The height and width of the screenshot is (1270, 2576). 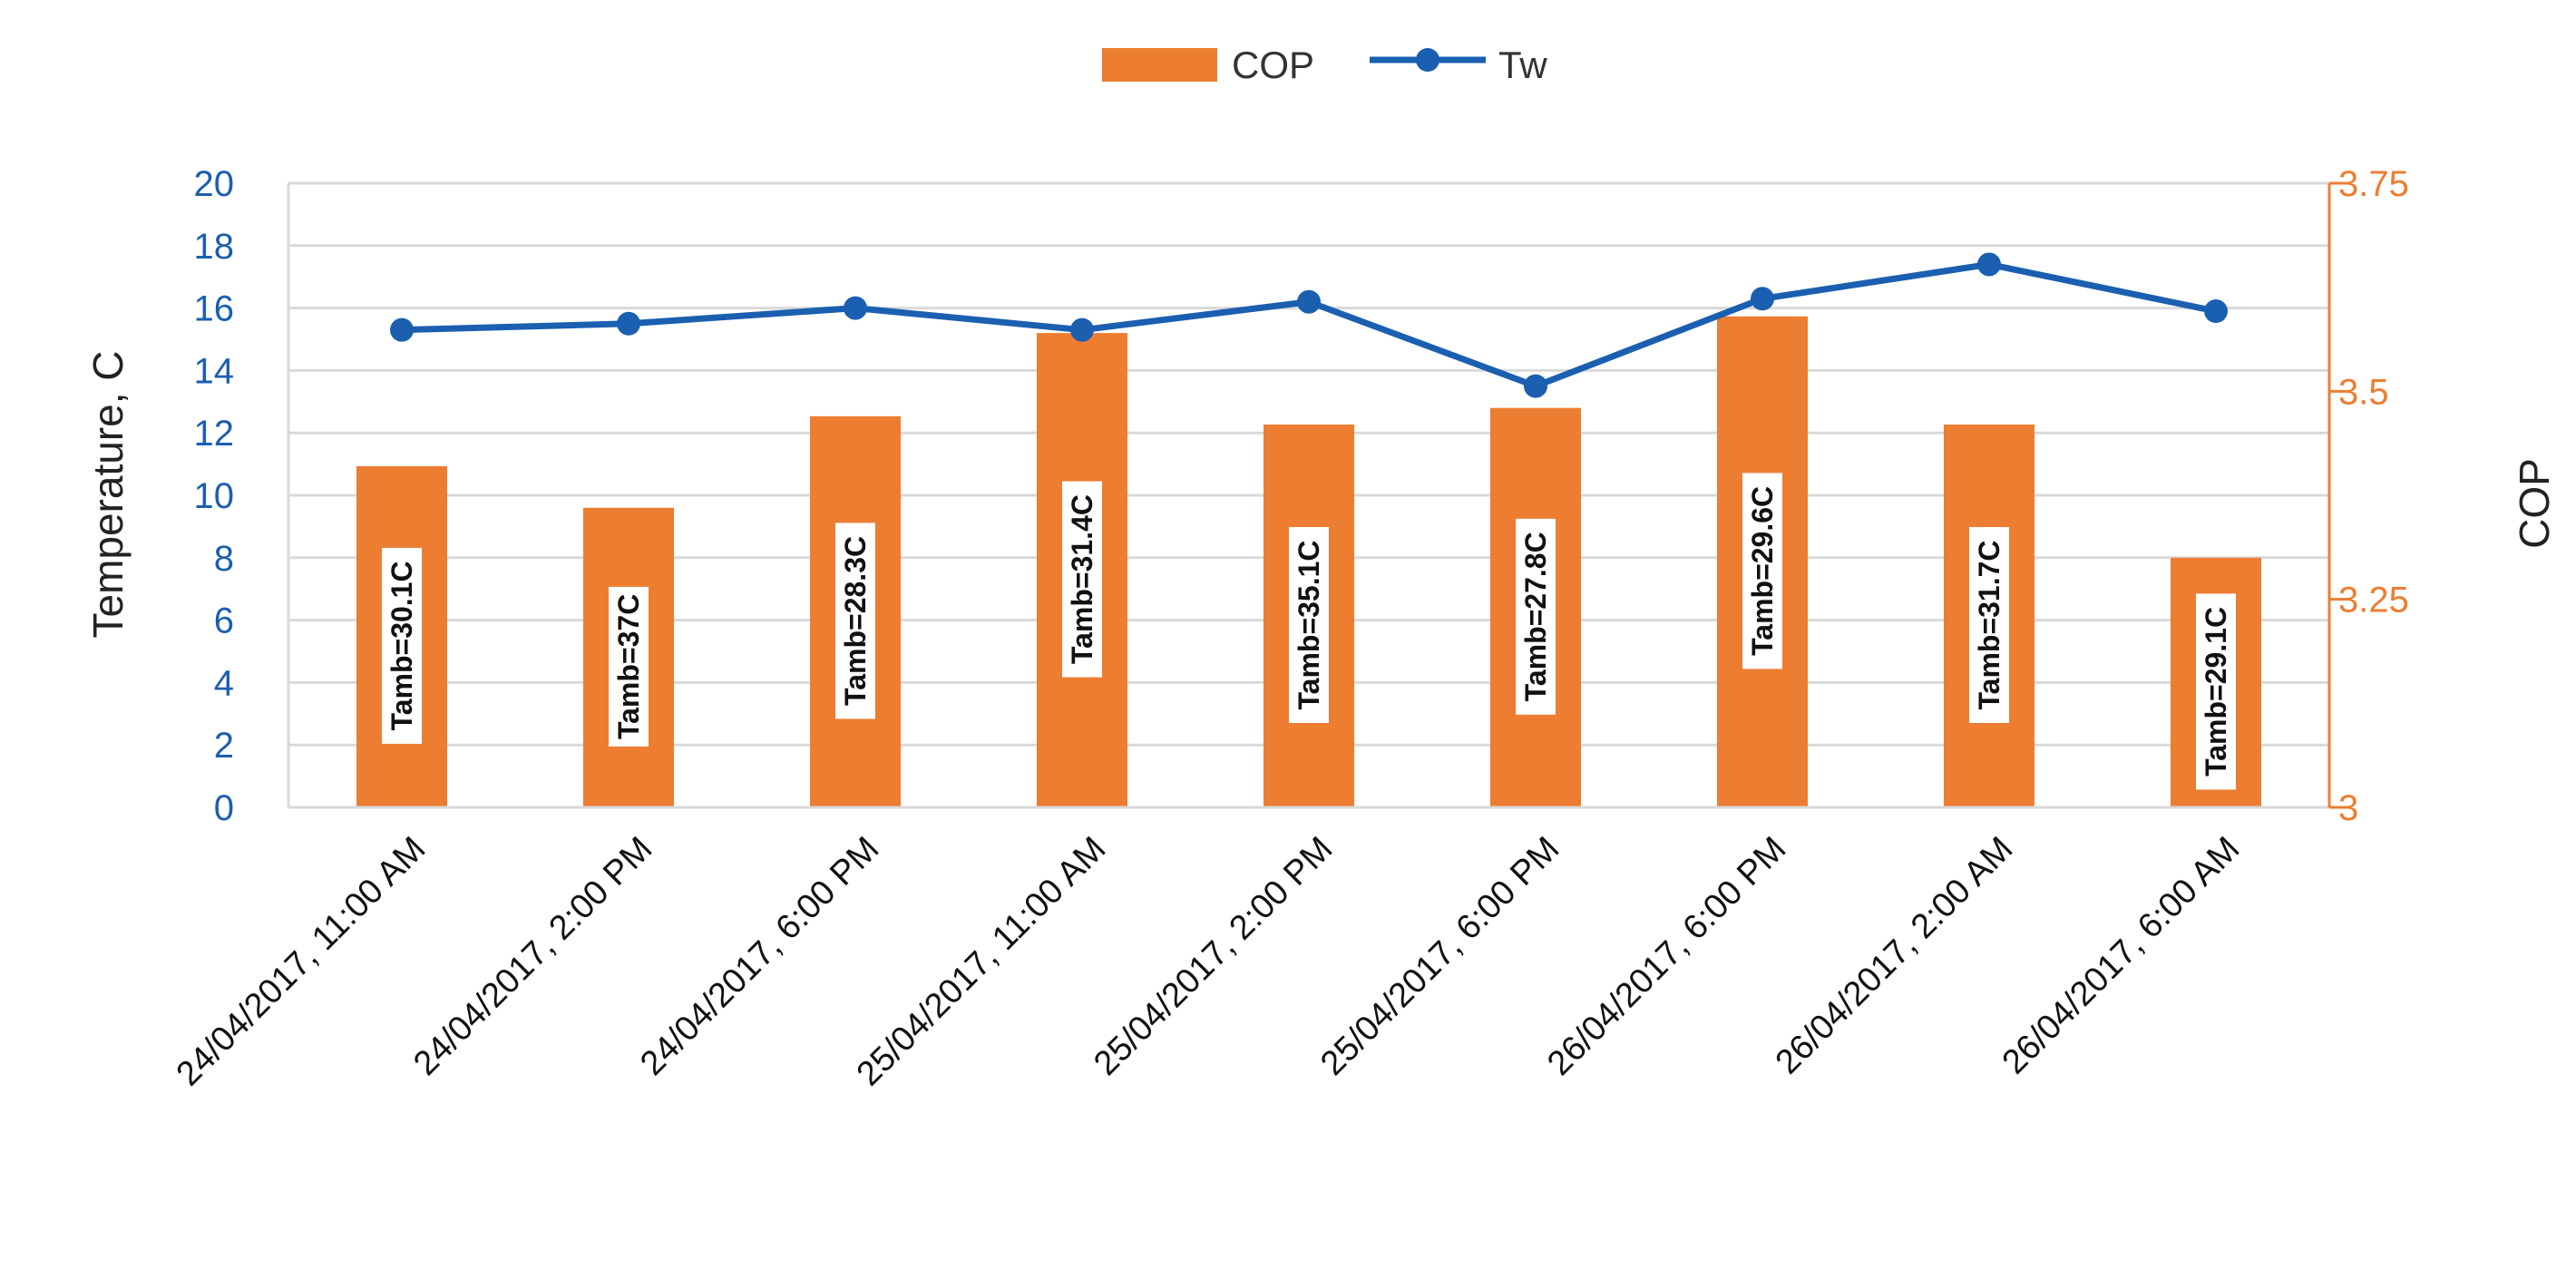 What do you see at coordinates (982, 962) in the screenshot?
I see `x-tick-label: 25/04/2017, 11:00 AM` at bounding box center [982, 962].